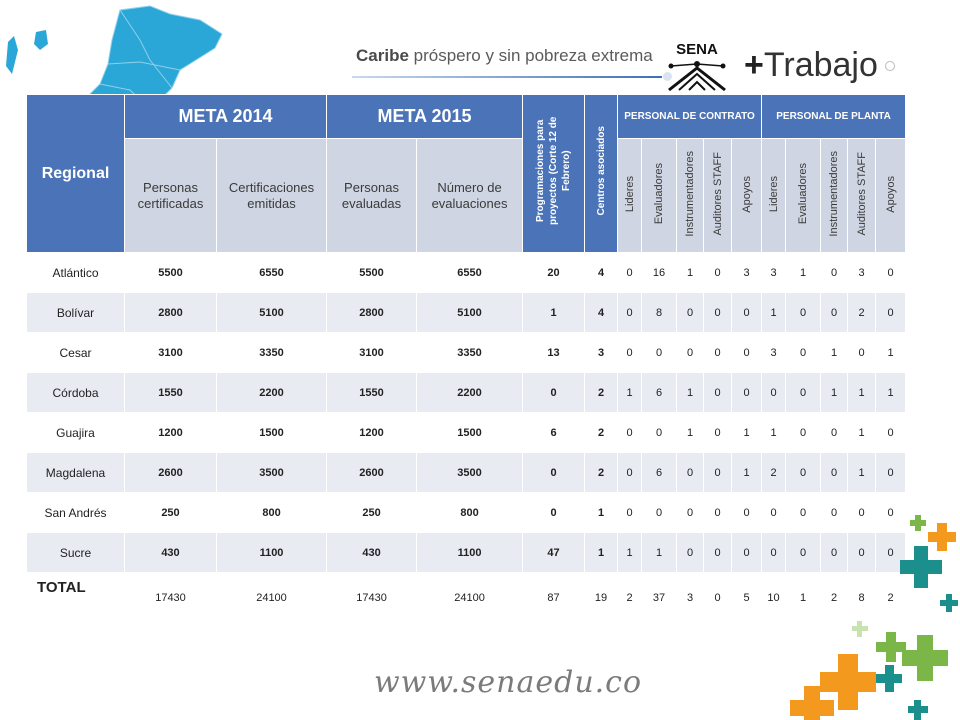 This screenshot has width=960, height=720. Describe the element at coordinates (372, 272) in the screenshot. I see `table-cell: 5500` at that location.